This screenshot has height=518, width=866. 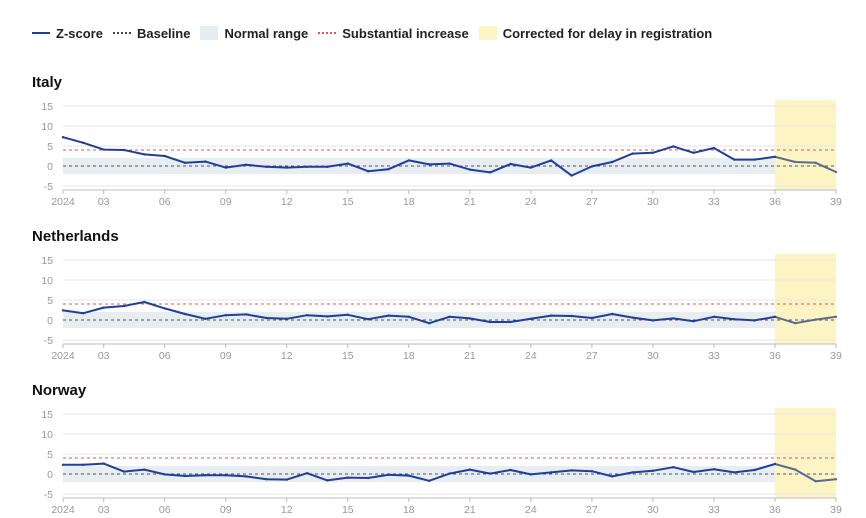 I want to click on legend-normal-range-label: Normal range, so click(x=266, y=33).